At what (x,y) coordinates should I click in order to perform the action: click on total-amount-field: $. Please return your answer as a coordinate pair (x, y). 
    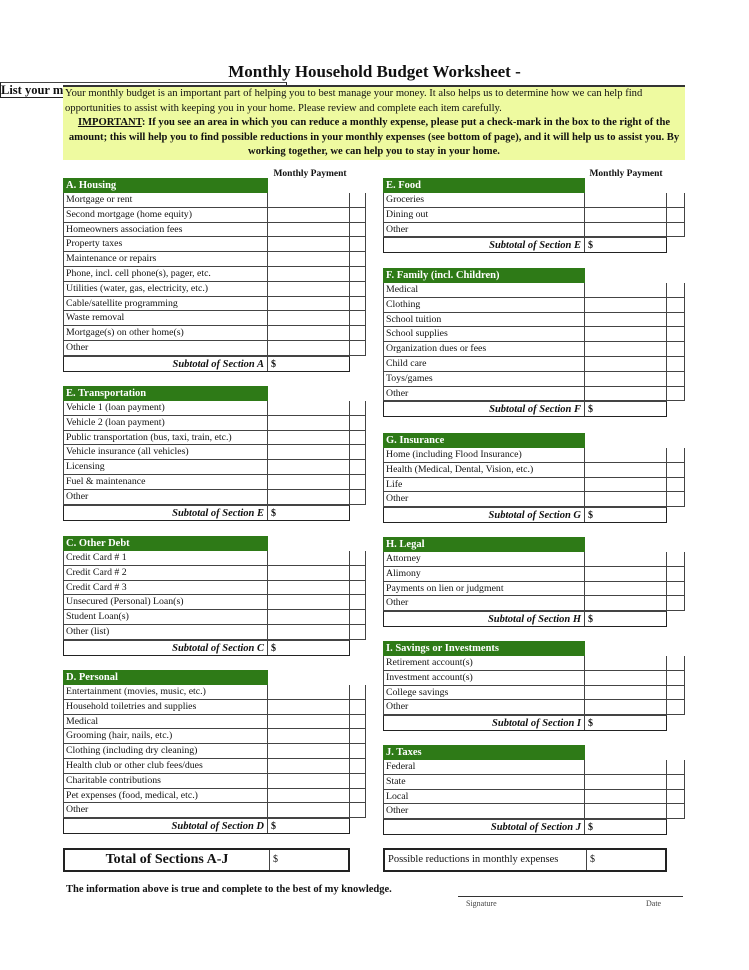
    Looking at the image, I should click on (275, 859).